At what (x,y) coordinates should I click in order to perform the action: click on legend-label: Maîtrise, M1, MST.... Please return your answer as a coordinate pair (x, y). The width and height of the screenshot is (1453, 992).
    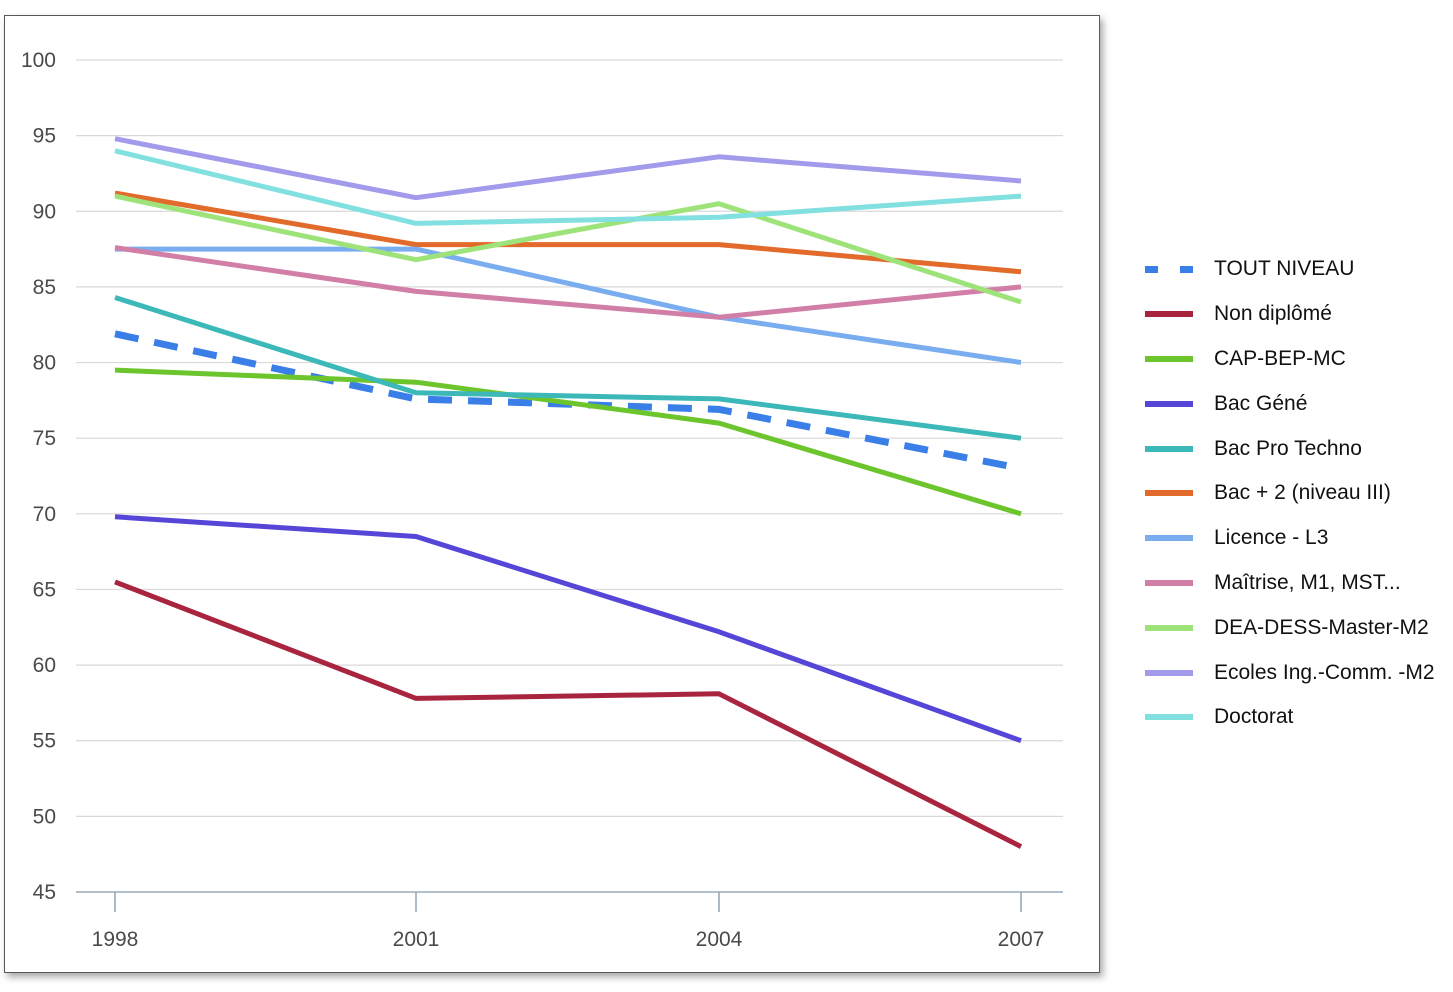
    Looking at the image, I should click on (1307, 582).